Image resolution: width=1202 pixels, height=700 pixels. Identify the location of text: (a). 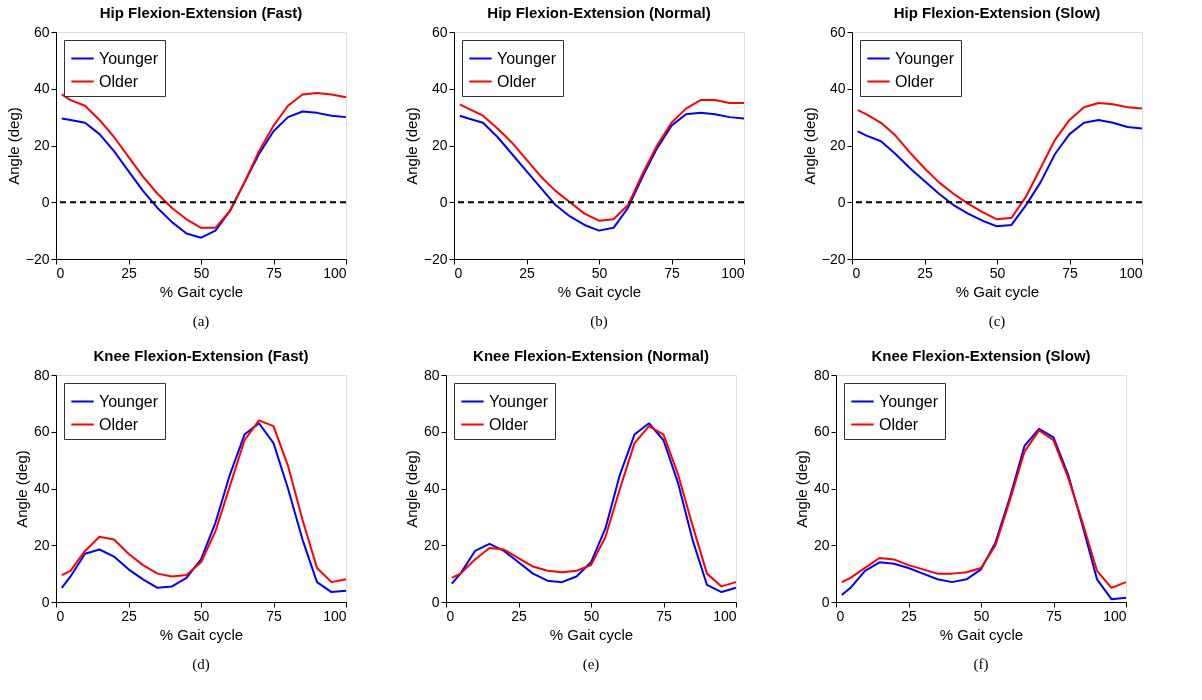
(201, 321).